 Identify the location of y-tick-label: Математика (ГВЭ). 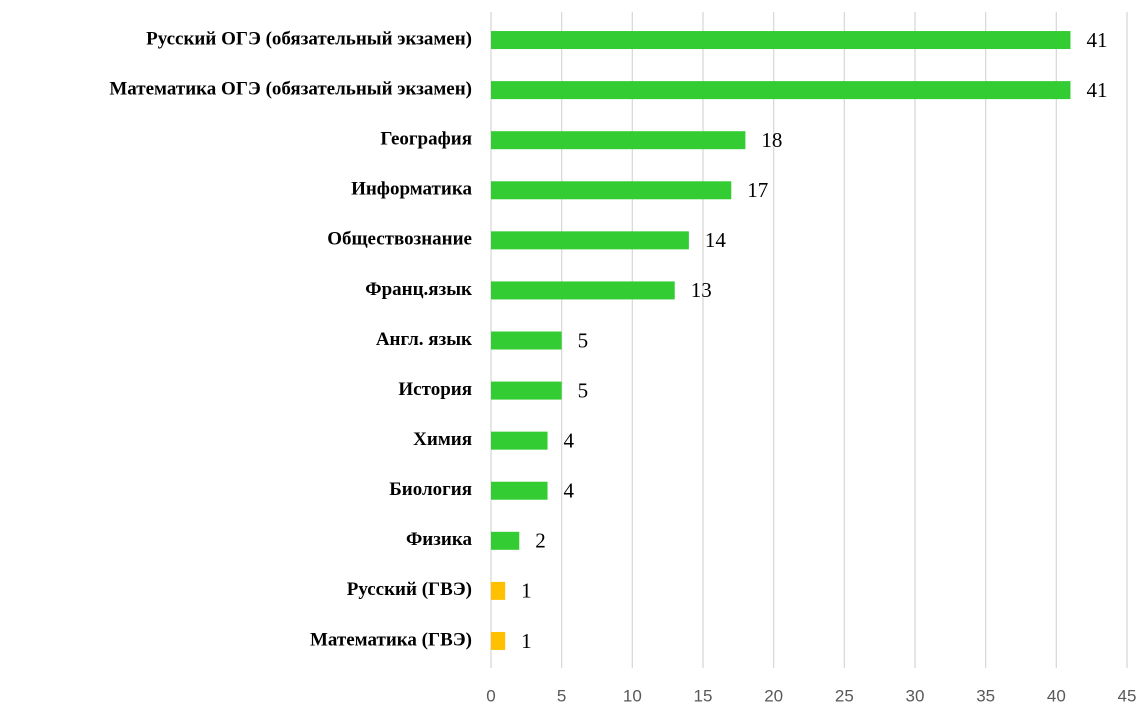
(391, 639).